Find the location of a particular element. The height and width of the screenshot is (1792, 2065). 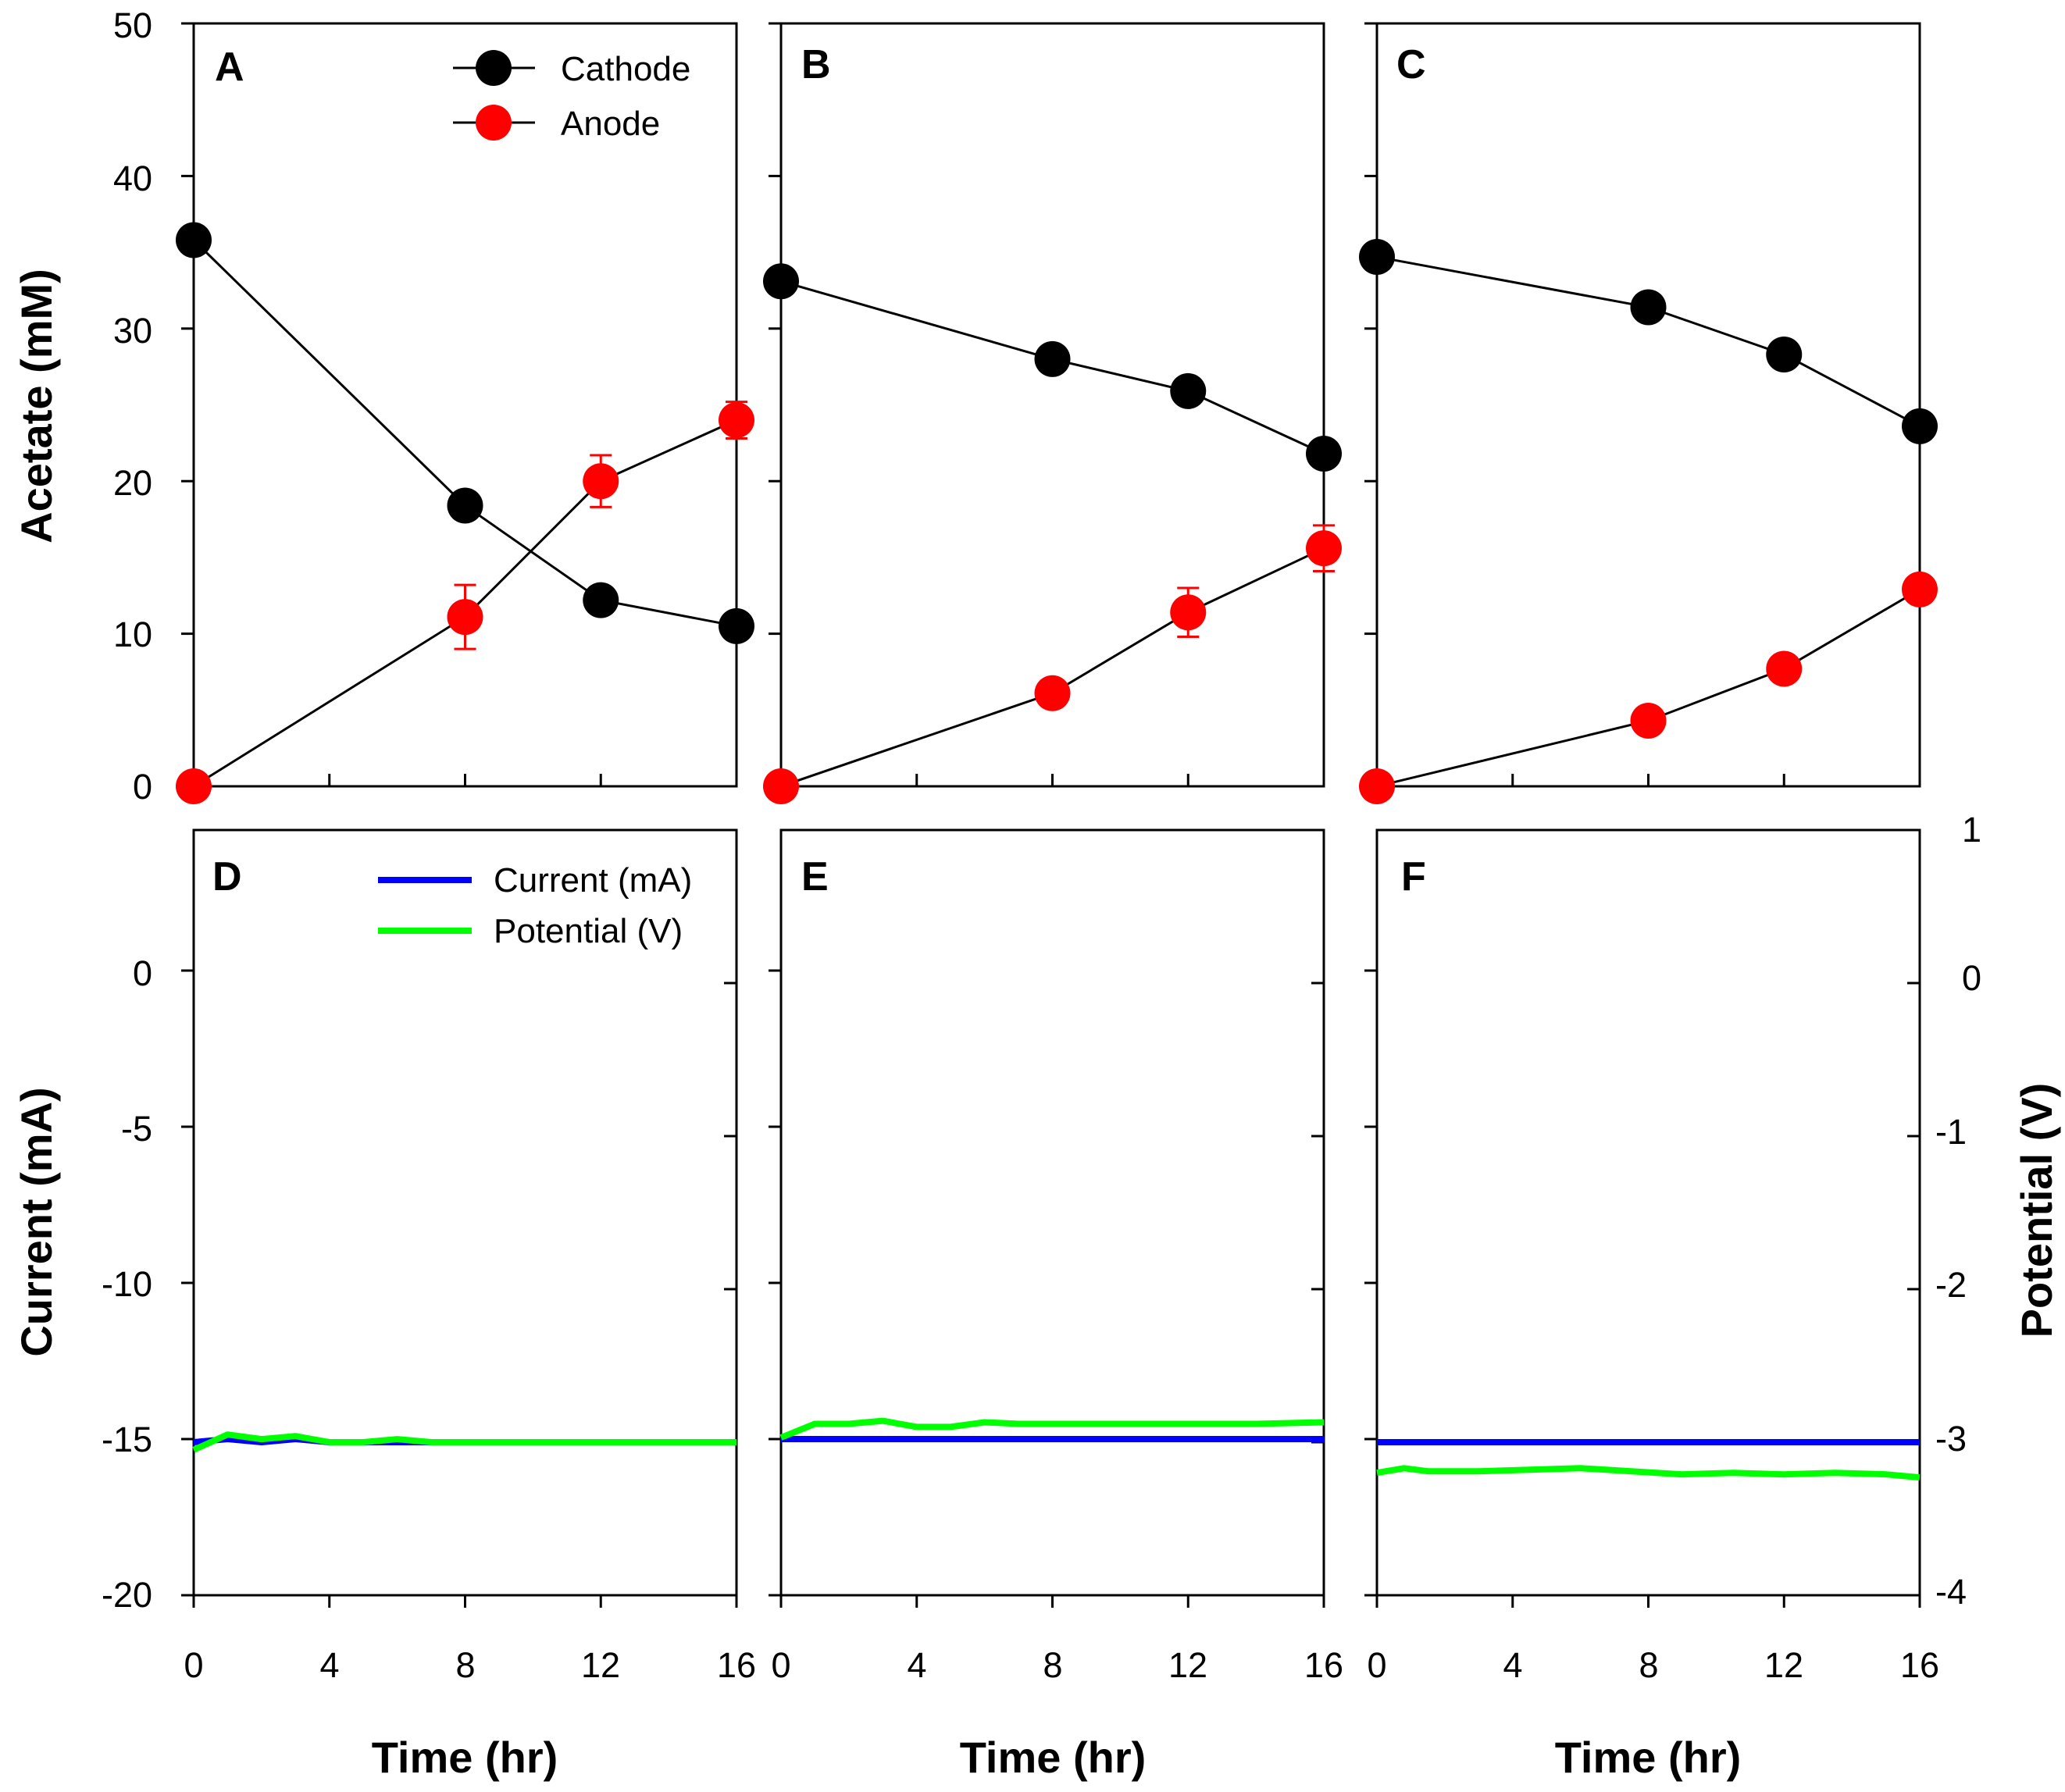

legend-marker-cathode is located at coordinates (494, 68).